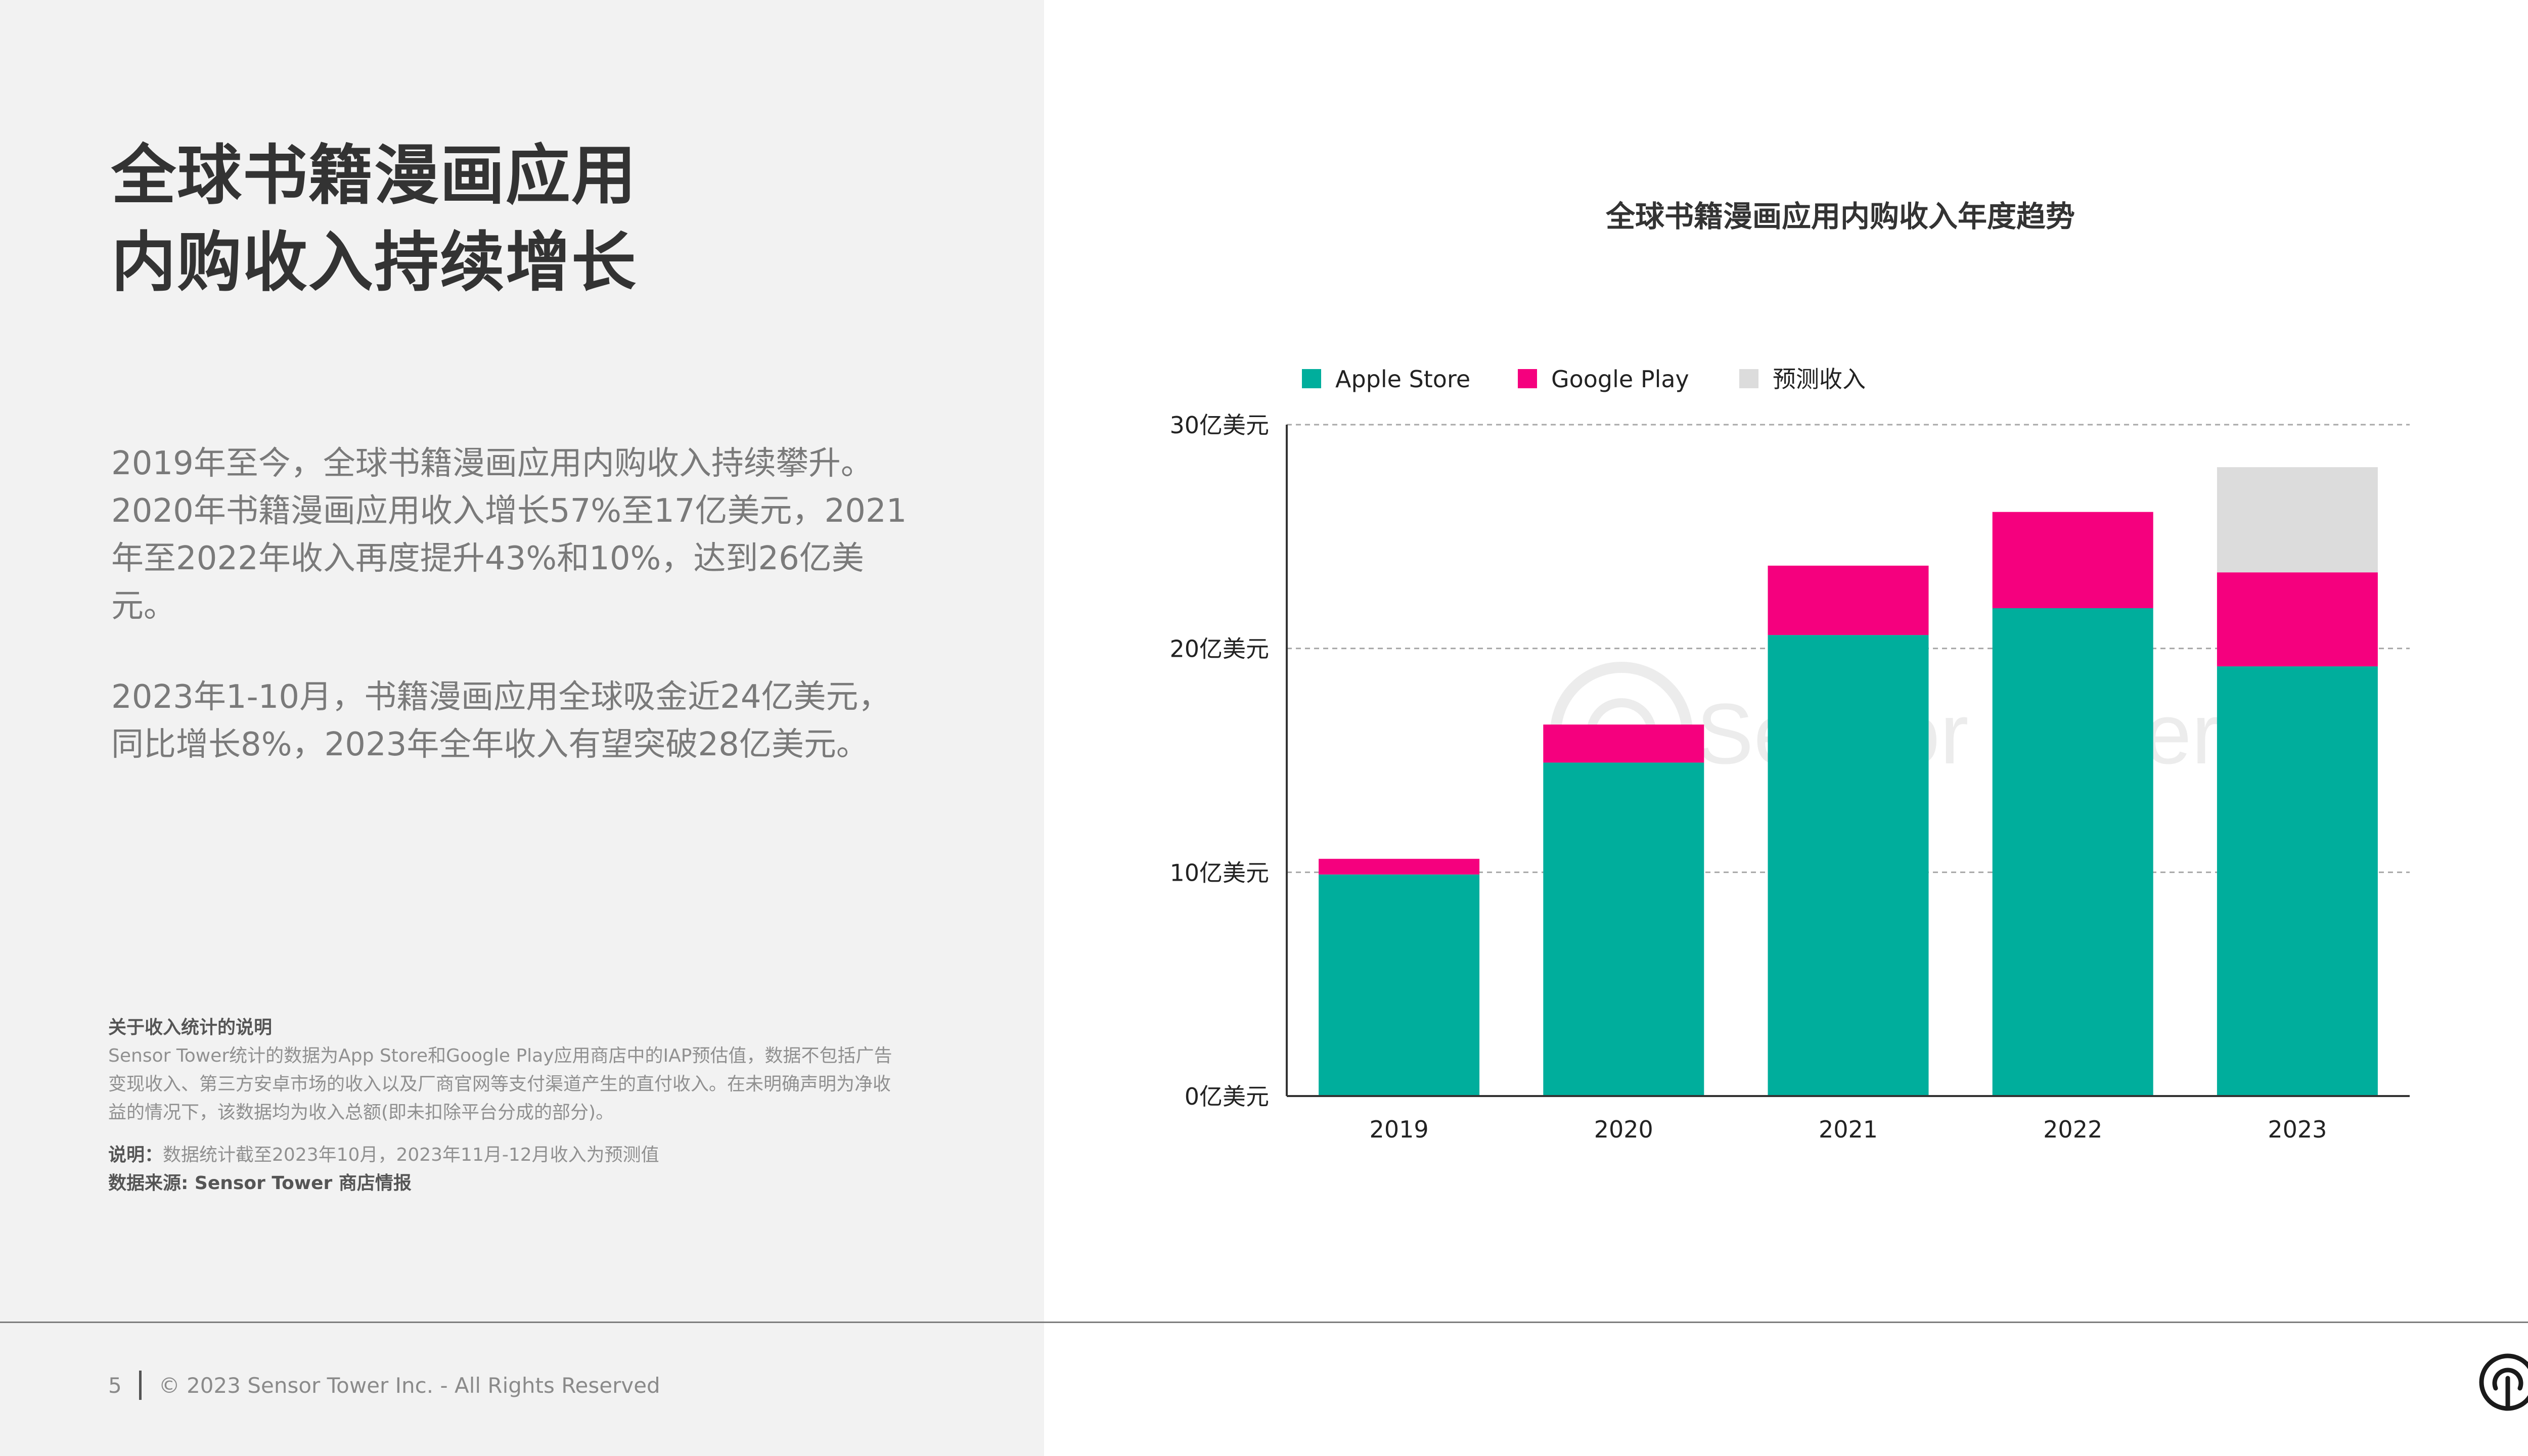  Describe the element at coordinates (2298, 1129) in the screenshot. I see `x-tick-label: 2023` at that location.